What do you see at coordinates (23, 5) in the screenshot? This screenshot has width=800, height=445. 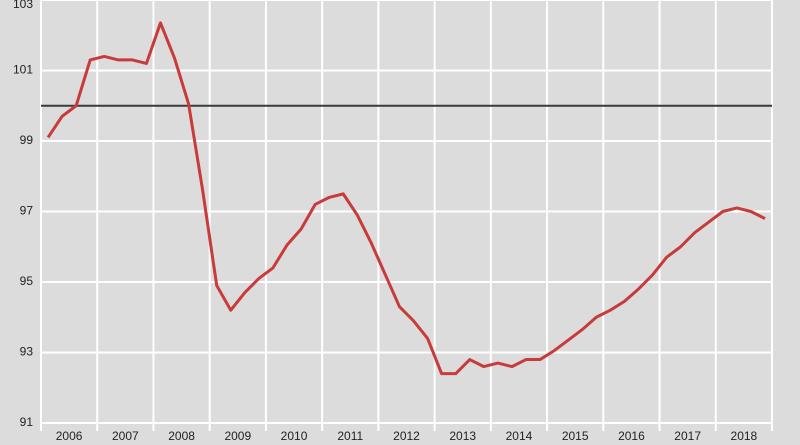 I see `y-tick-label: 103` at bounding box center [23, 5].